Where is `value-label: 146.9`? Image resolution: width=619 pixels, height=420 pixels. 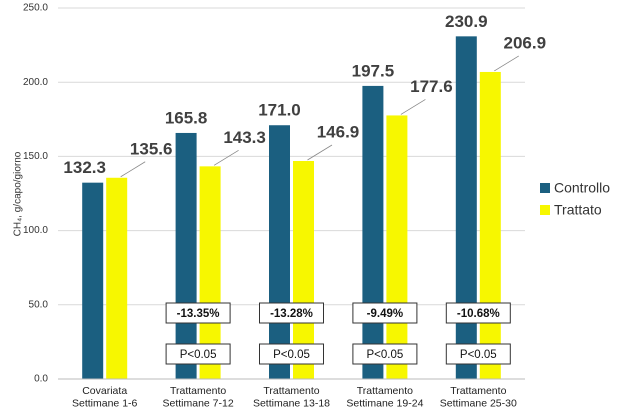
value-label: 146.9 is located at coordinates (338, 131).